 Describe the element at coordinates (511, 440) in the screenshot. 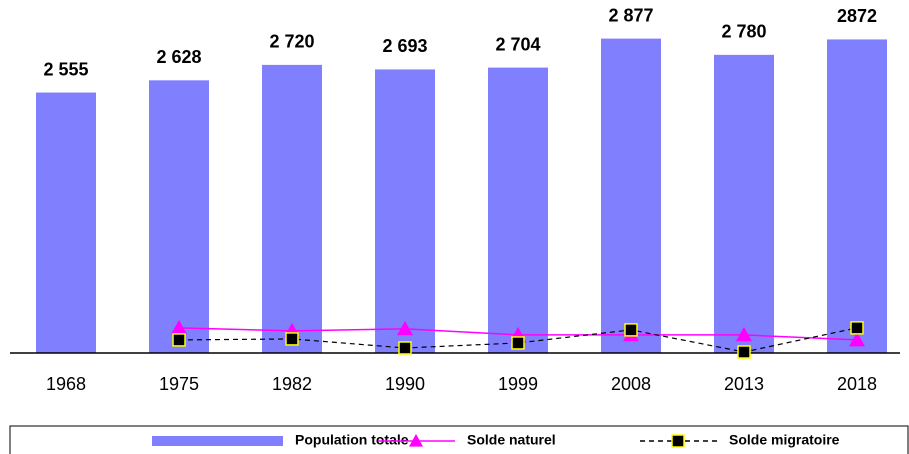

I see `legend-label: Solde naturel` at that location.